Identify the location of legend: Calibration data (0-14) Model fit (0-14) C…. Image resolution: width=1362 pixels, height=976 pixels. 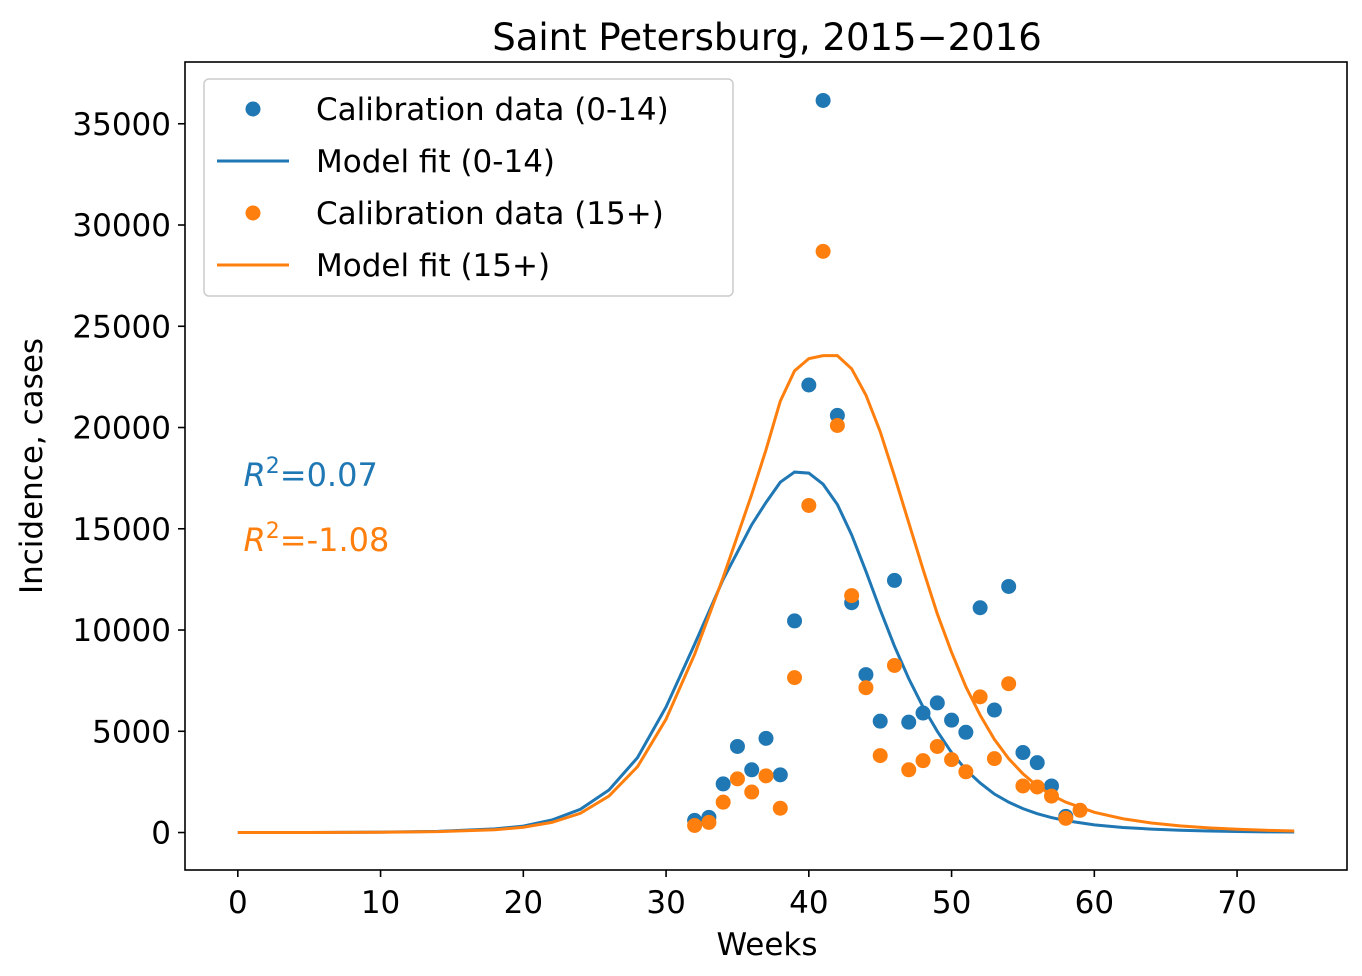
(468, 187).